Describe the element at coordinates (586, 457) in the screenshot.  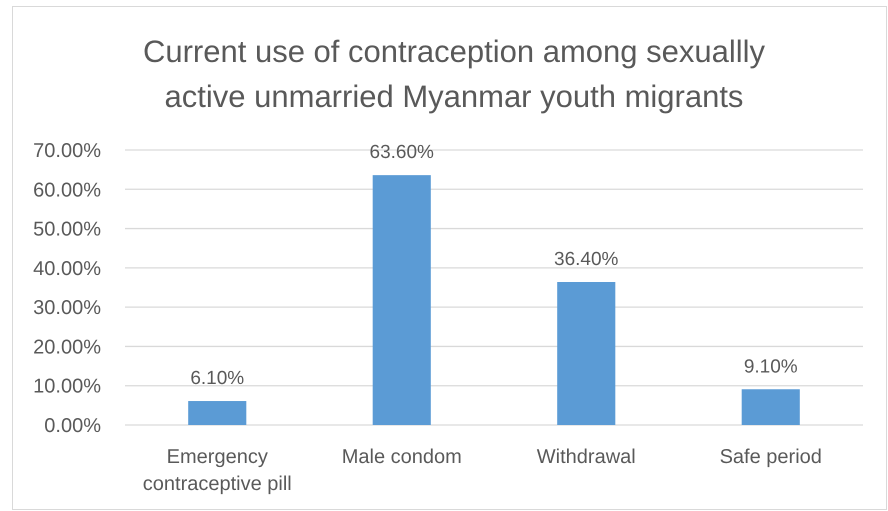
I see `x-tick-label: Withdrawal` at that location.